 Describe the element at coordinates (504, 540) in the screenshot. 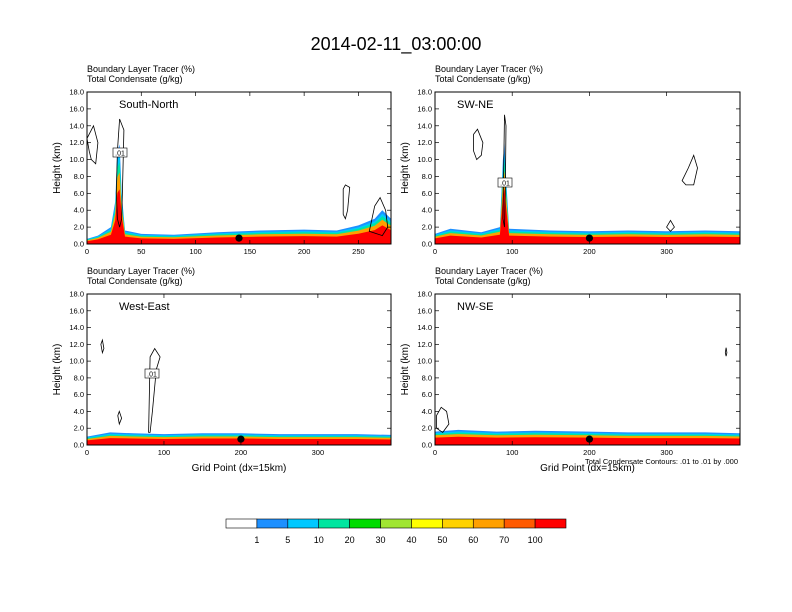

I see `colorbar-label: 70` at that location.